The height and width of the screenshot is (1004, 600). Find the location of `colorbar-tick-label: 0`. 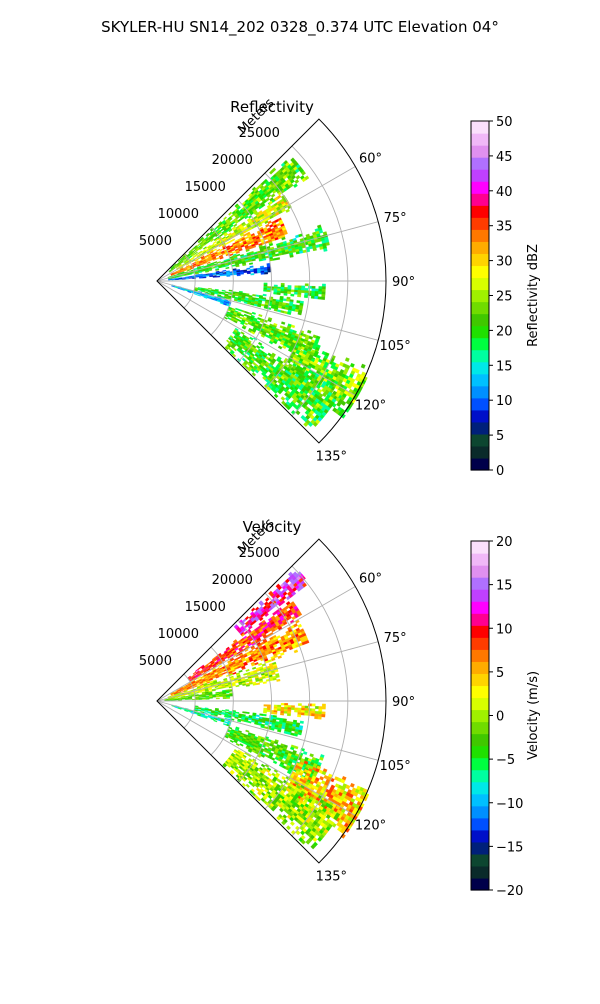

colorbar-tick-label: 0 is located at coordinates (500, 717).